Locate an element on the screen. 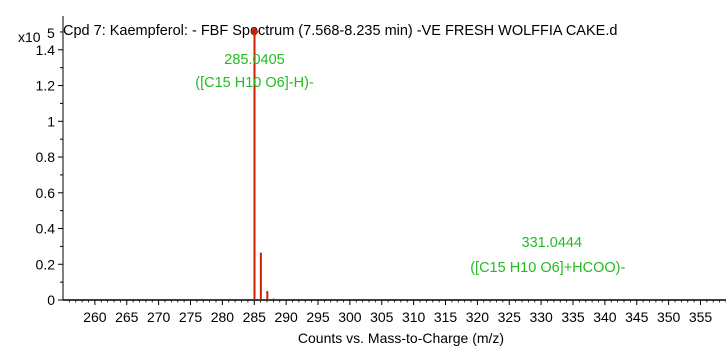  x-tick-label: 305 is located at coordinates (382, 317).